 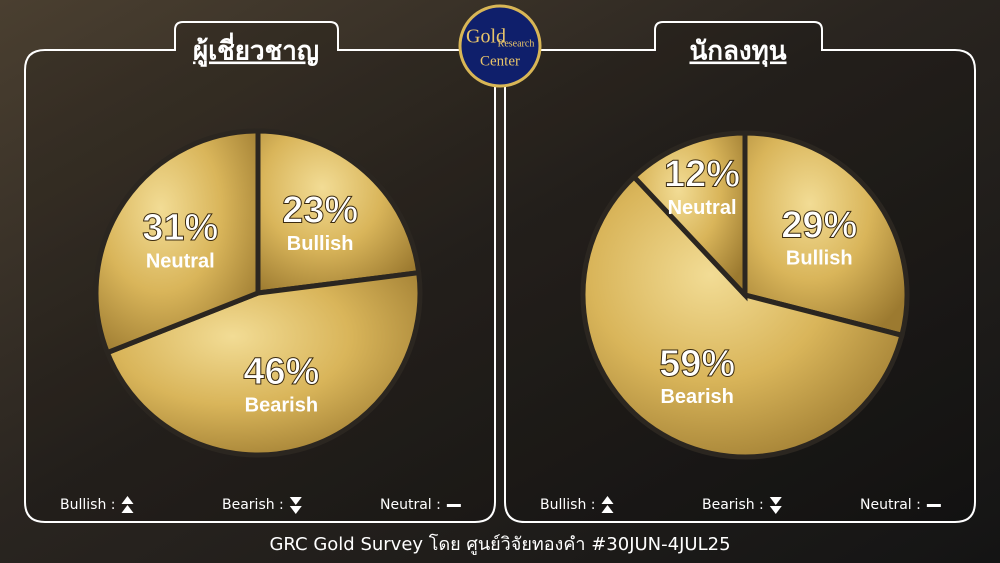 I want to click on value-label: 31%, so click(x=180, y=228).